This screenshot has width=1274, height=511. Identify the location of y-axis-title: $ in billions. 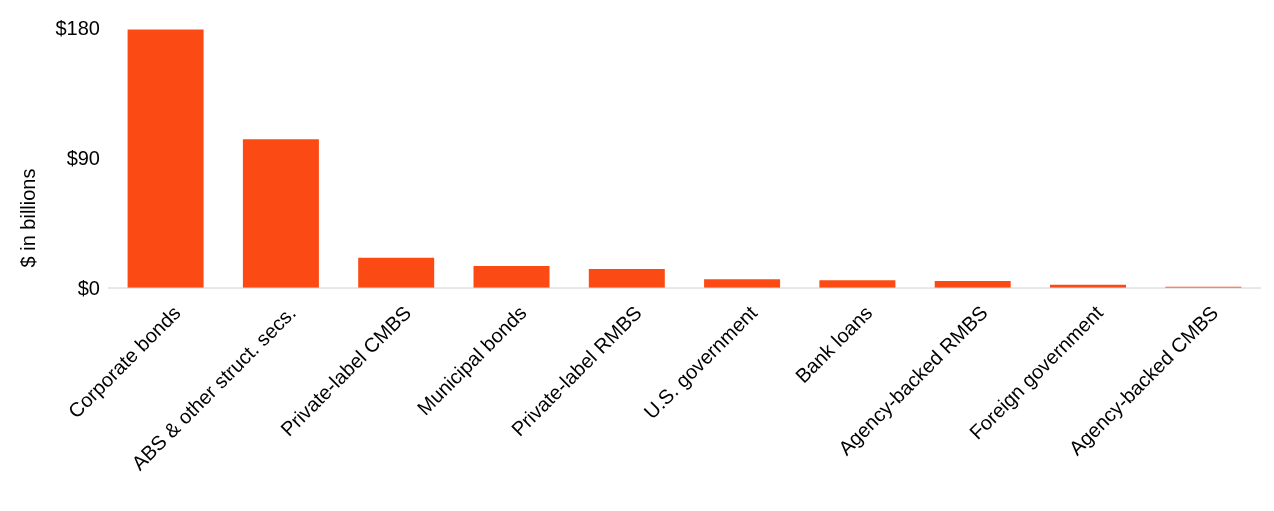
(28, 218).